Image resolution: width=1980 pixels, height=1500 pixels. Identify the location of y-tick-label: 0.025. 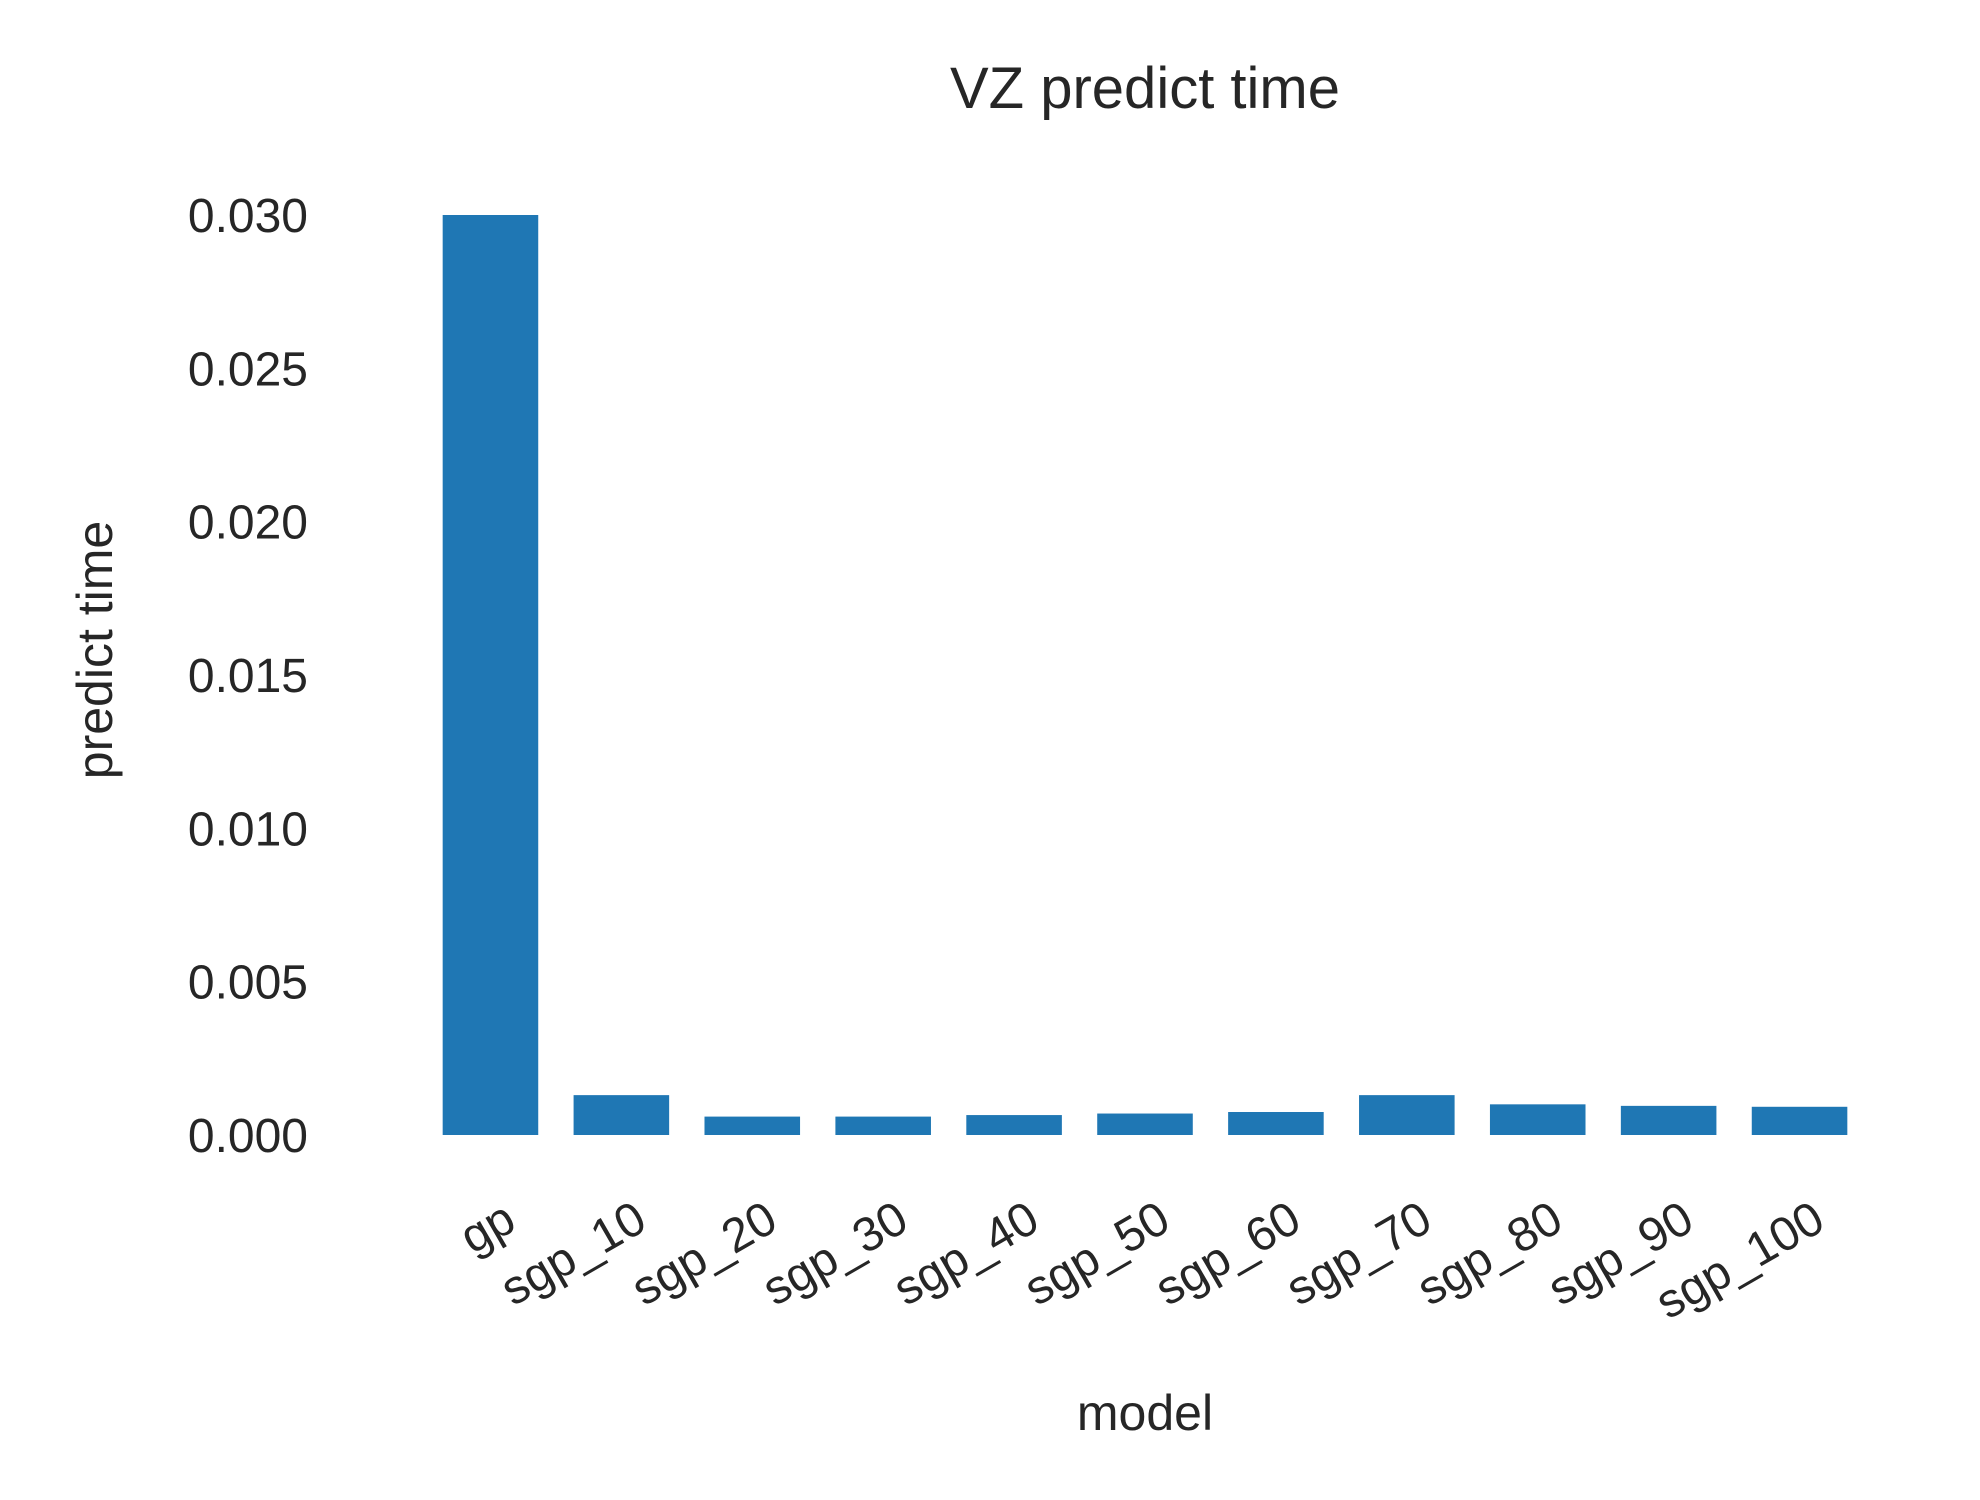
(248, 369).